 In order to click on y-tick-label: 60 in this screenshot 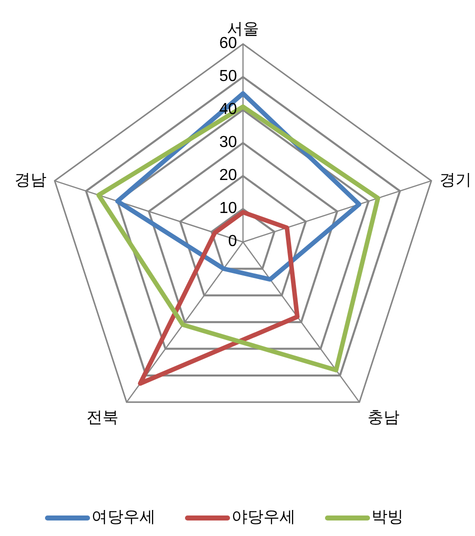, I will do `click(228, 43)`.